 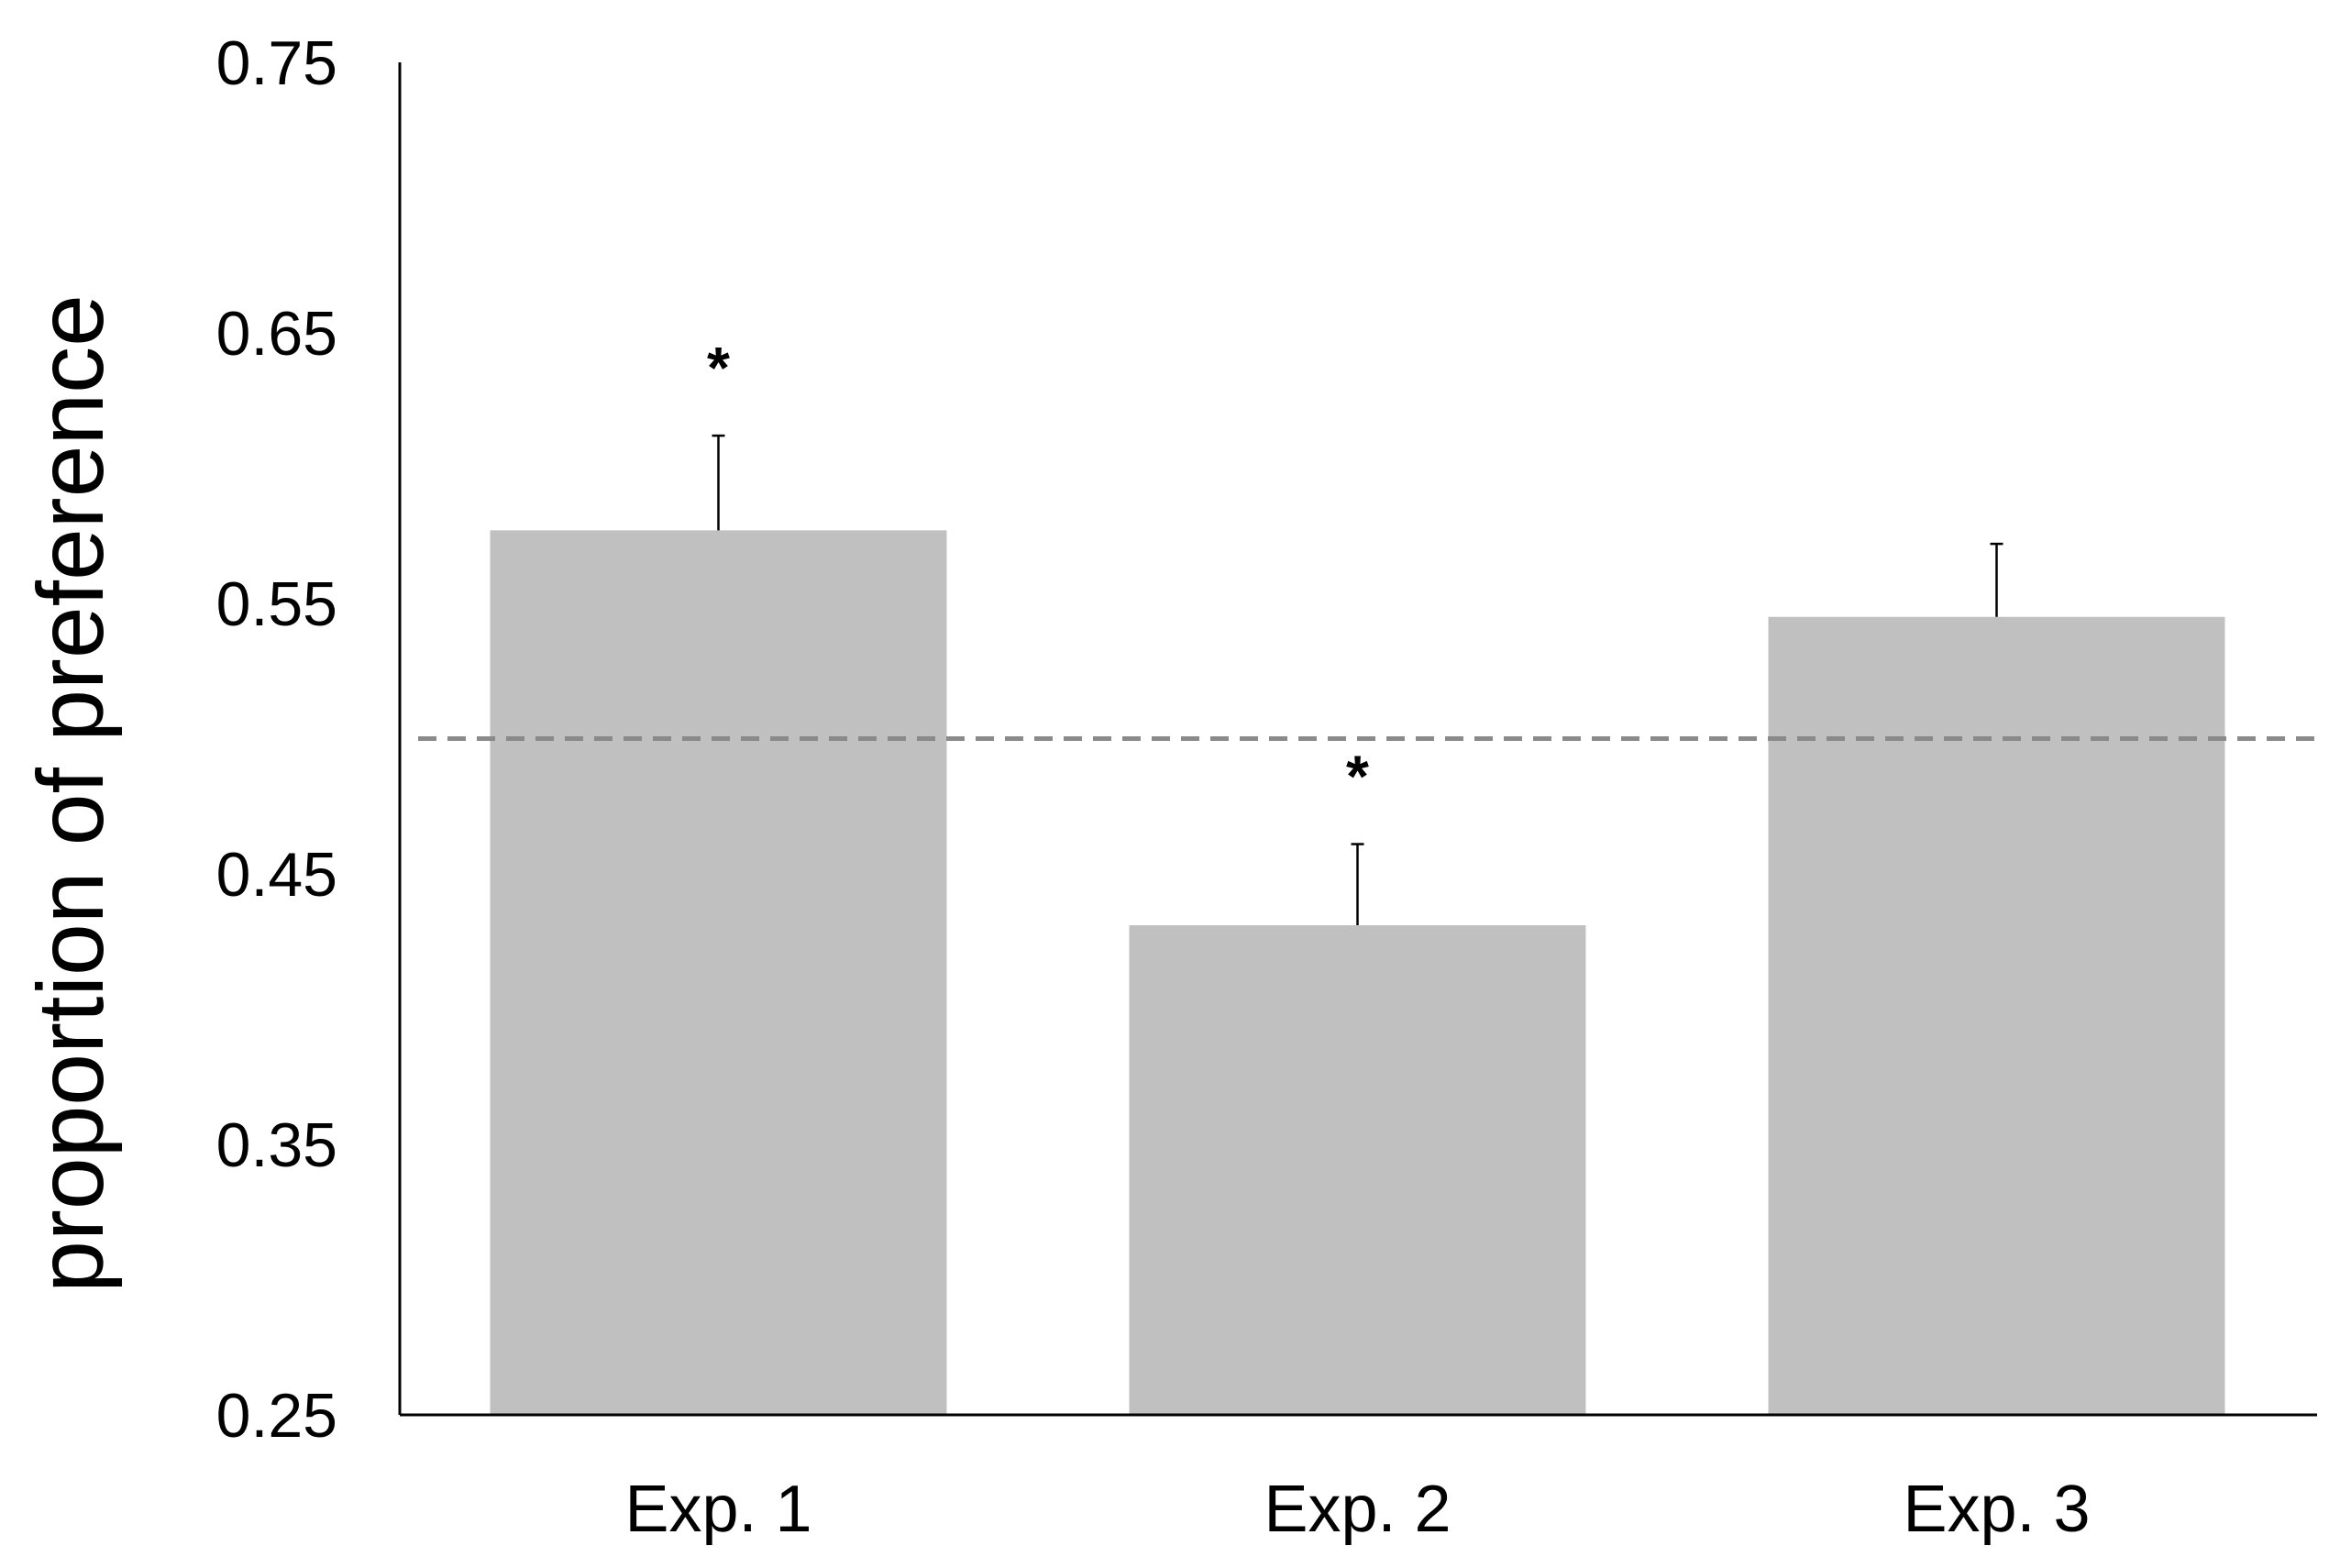 What do you see at coordinates (276, 334) in the screenshot?
I see `y-tick-label: 0.65` at bounding box center [276, 334].